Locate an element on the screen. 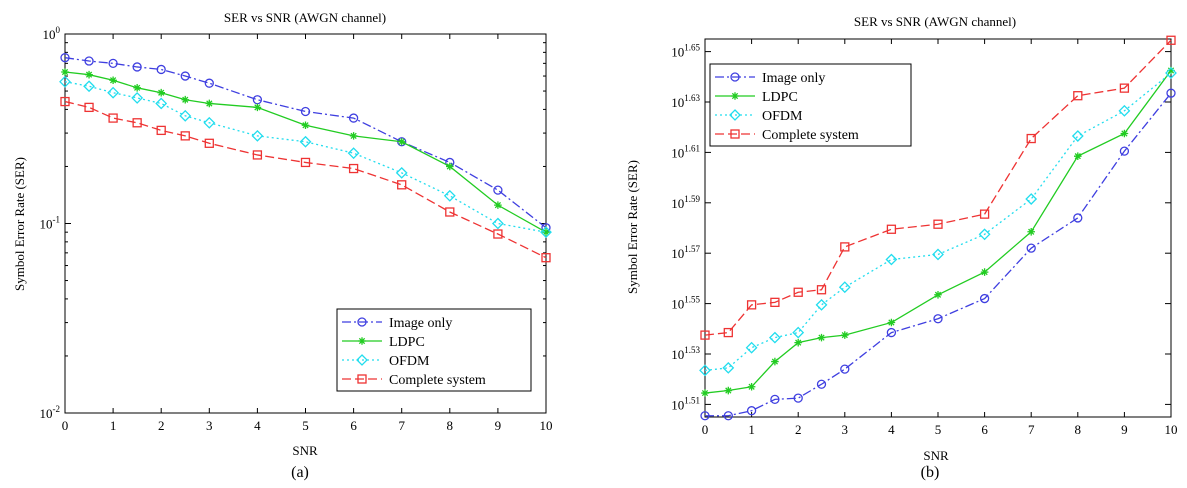  series-ldpc is located at coordinates (305, 152).